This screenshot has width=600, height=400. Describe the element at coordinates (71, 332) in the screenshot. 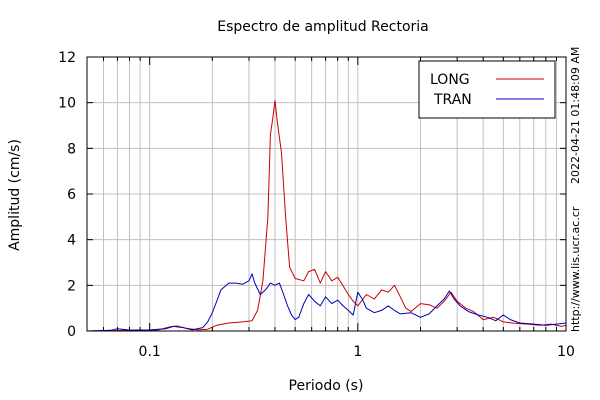

I see `y-tick-label: 0` at that location.